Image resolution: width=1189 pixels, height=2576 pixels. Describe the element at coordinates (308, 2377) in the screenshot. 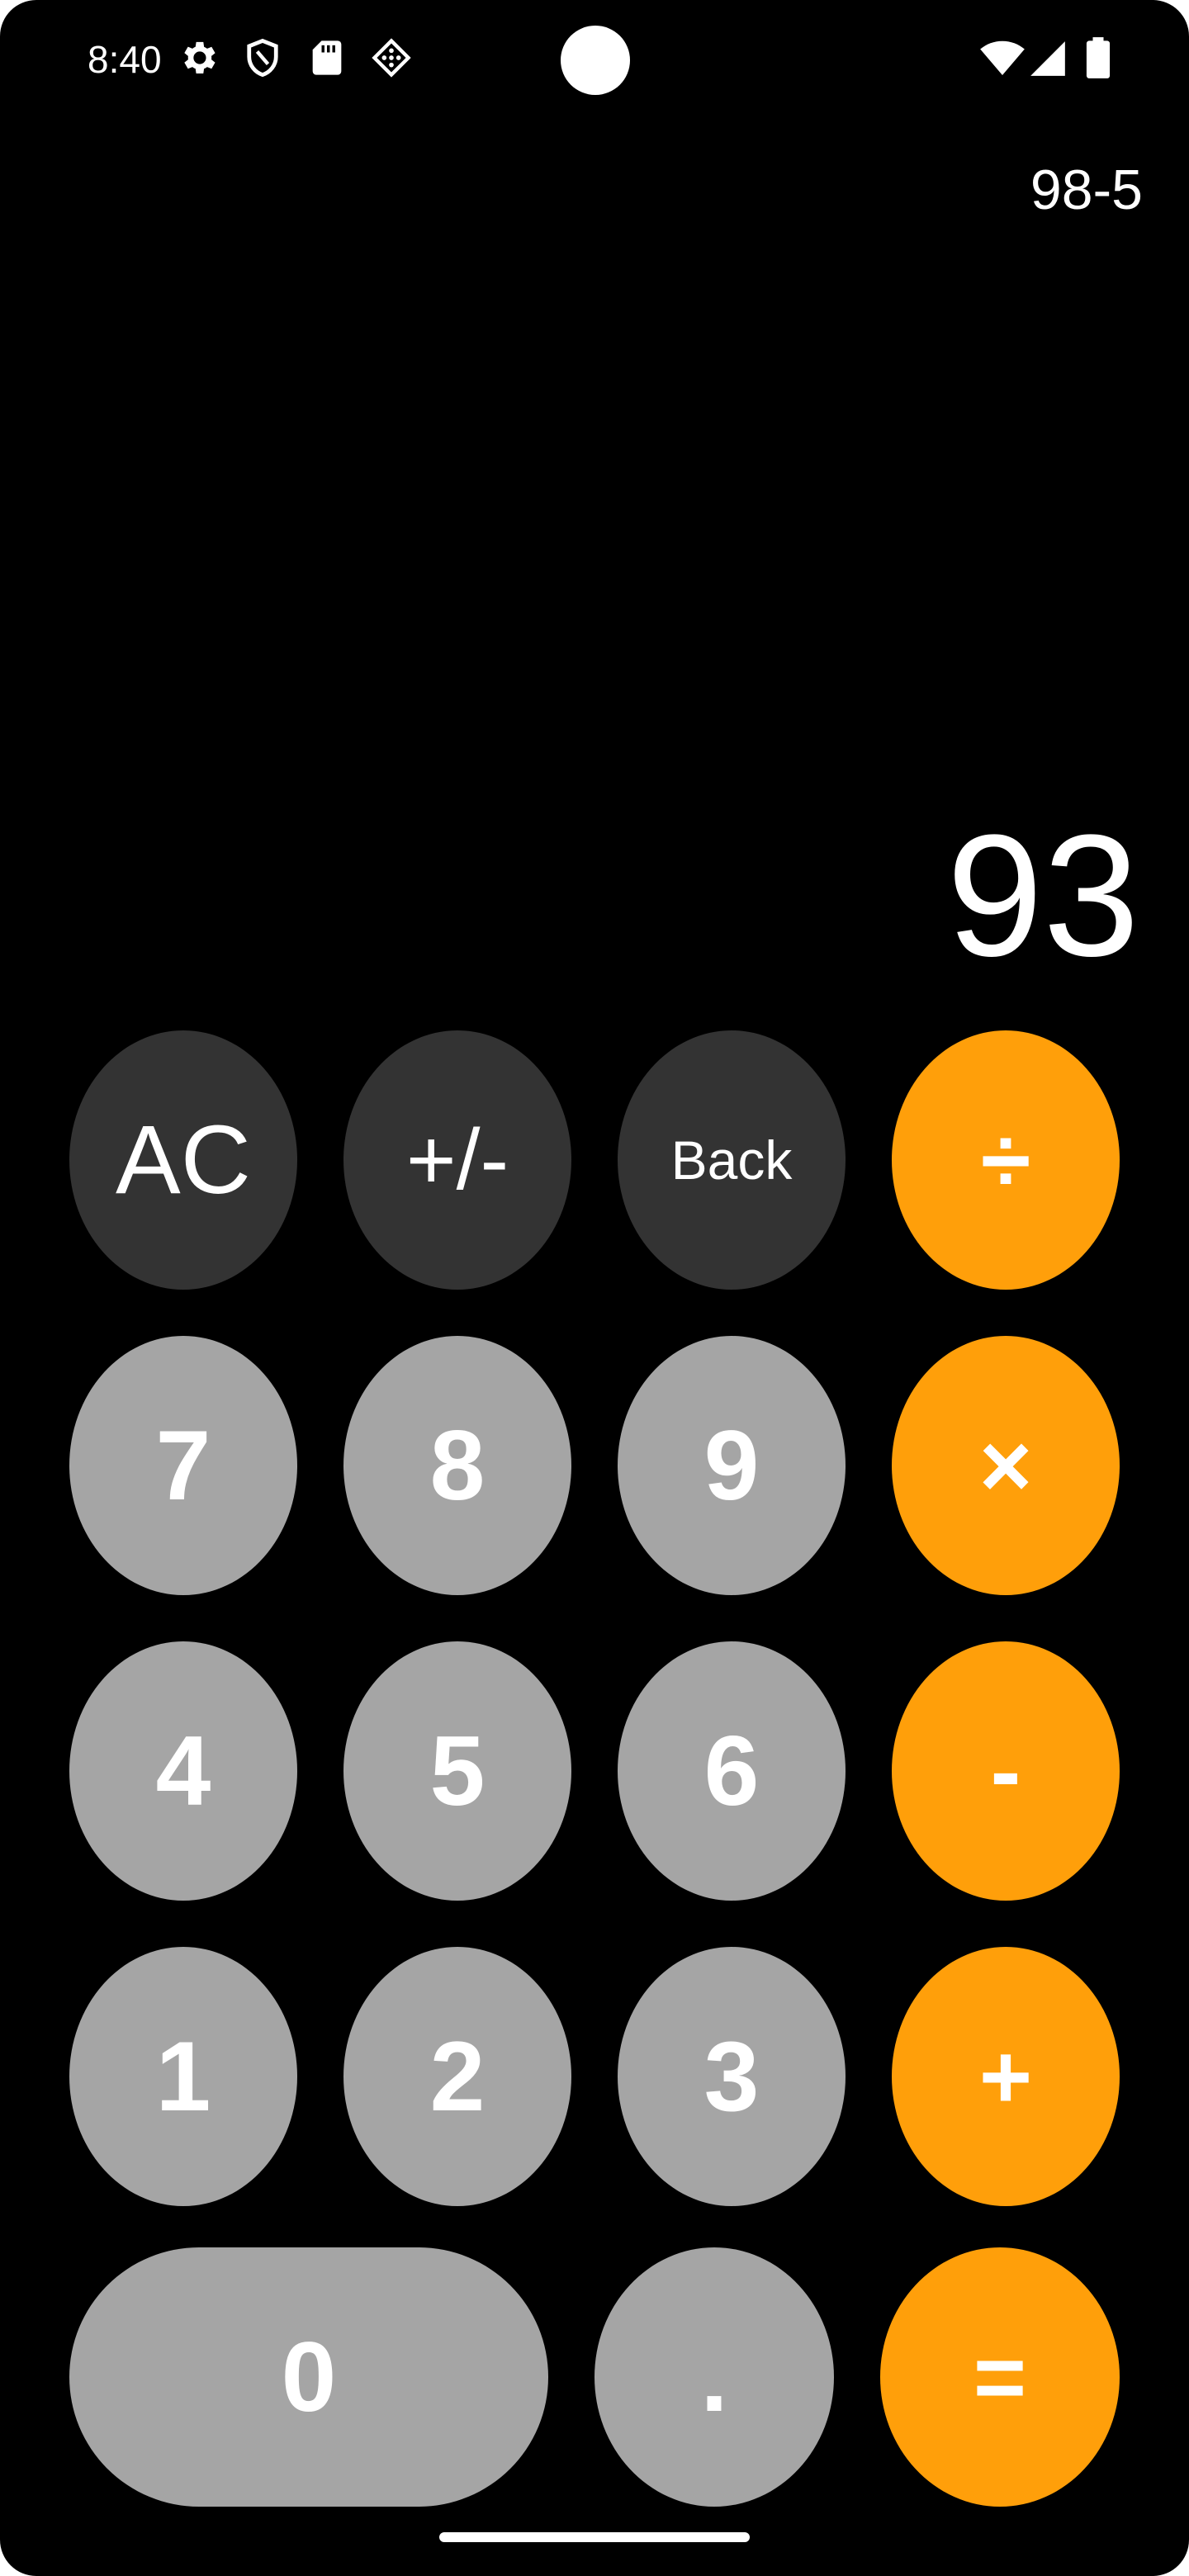

I see `digit-0-button: 0` at that location.